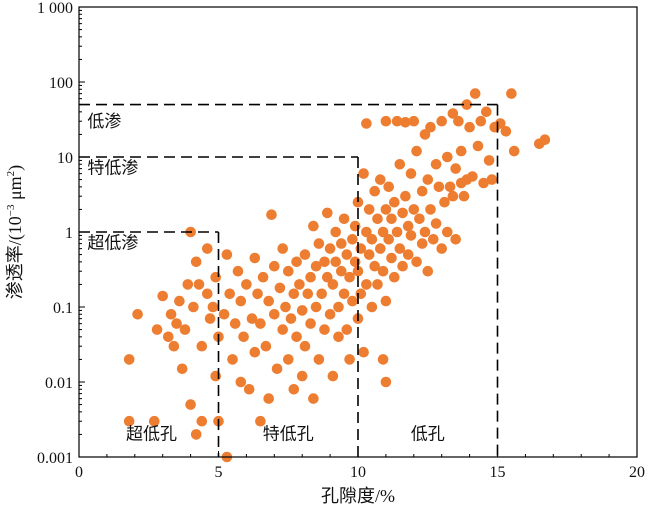  Describe the element at coordinates (112, 243) in the screenshot. I see `permeability-class-label: 超低渗` at that location.